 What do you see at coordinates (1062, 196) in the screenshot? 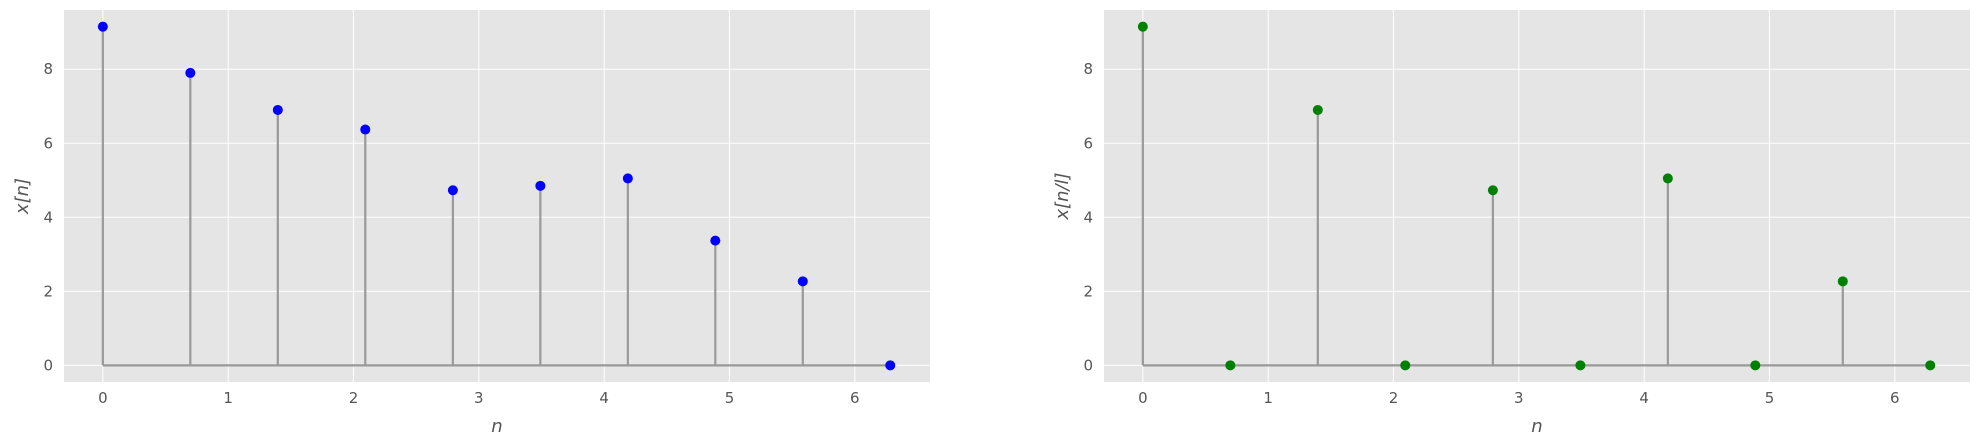
I see `y-axis-label: x[n/l]` at bounding box center [1062, 196].